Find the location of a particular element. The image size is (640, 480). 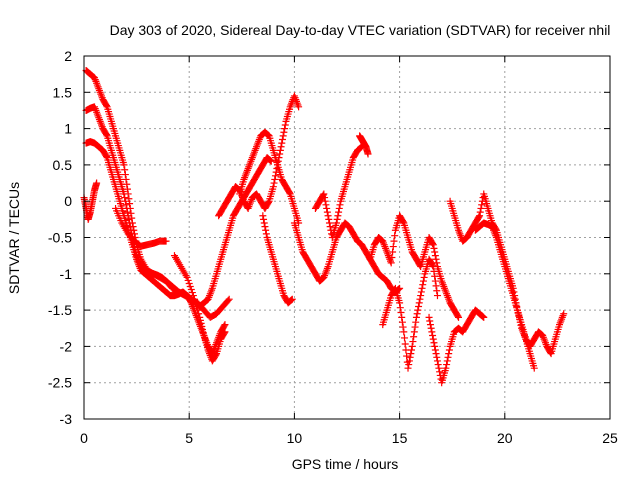

series-arc-f is located at coordinates (199, 308).